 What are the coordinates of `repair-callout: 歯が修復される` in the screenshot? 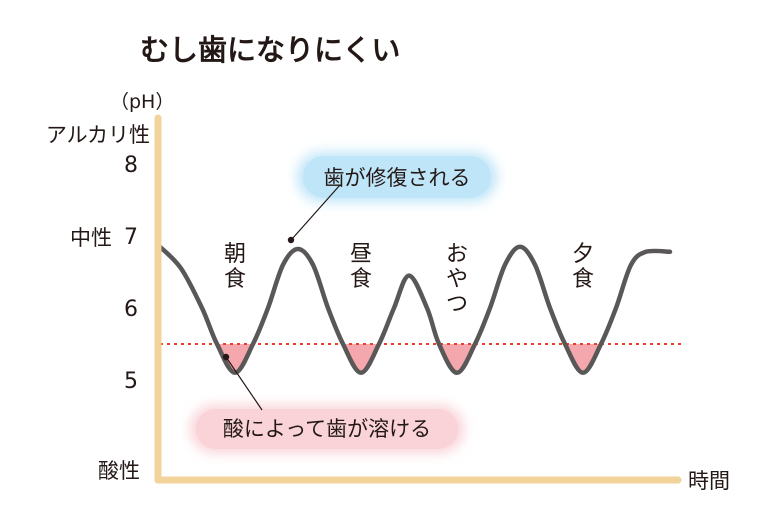 It's located at (392, 198).